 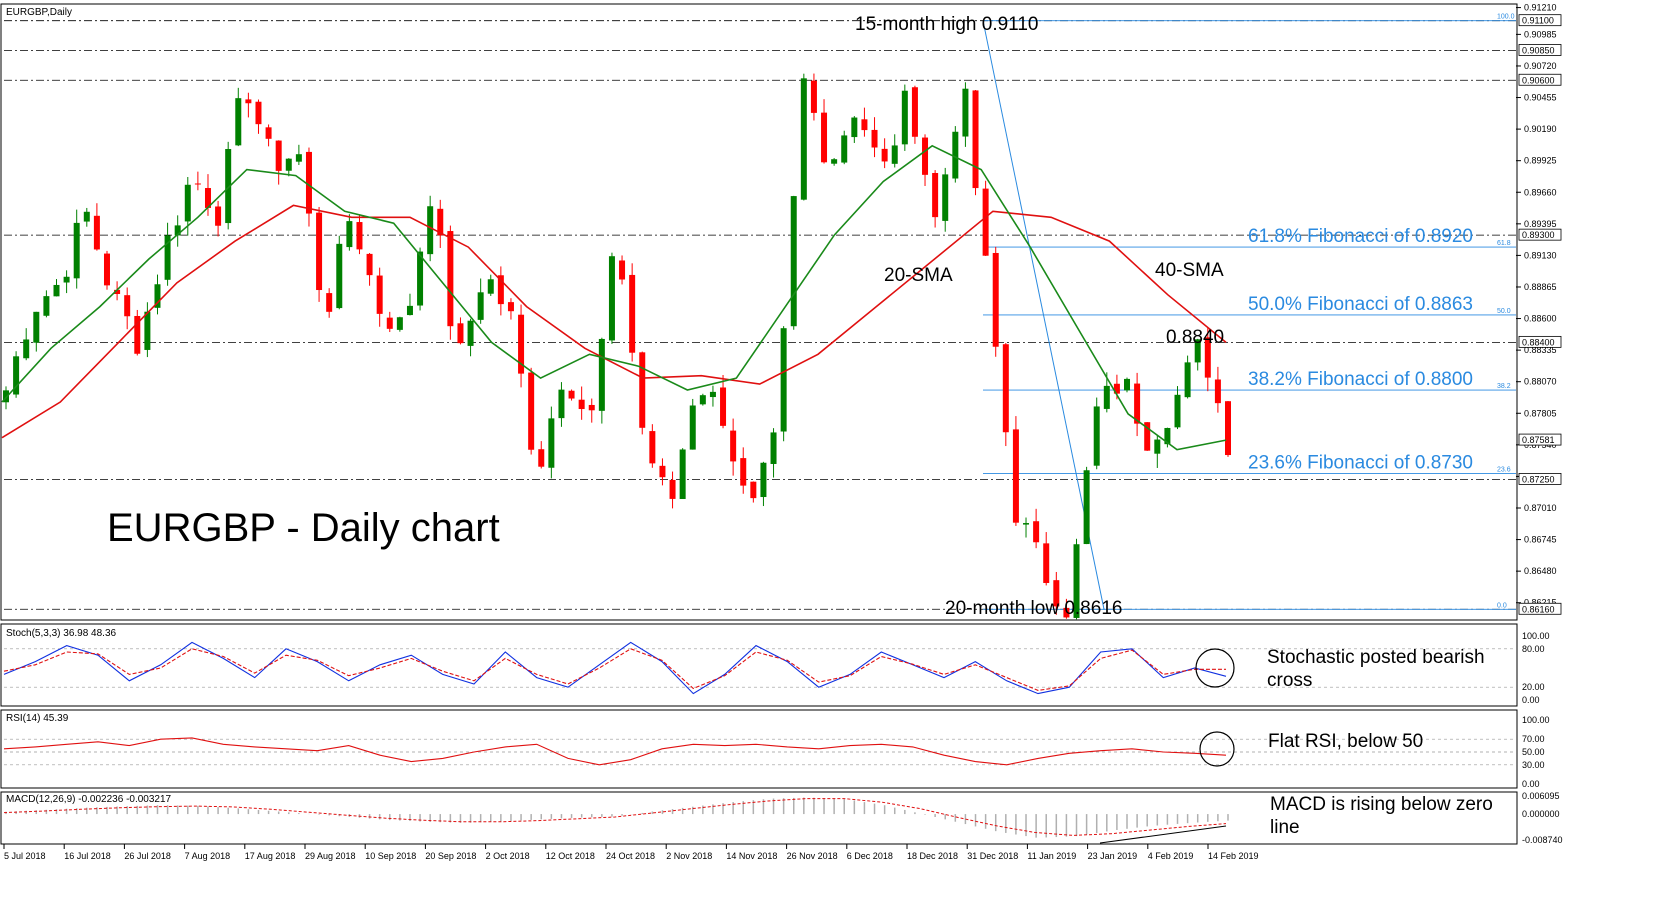 What do you see at coordinates (1540, 319) in the screenshot?
I see `price-tick-label: 0.88600` at bounding box center [1540, 319].